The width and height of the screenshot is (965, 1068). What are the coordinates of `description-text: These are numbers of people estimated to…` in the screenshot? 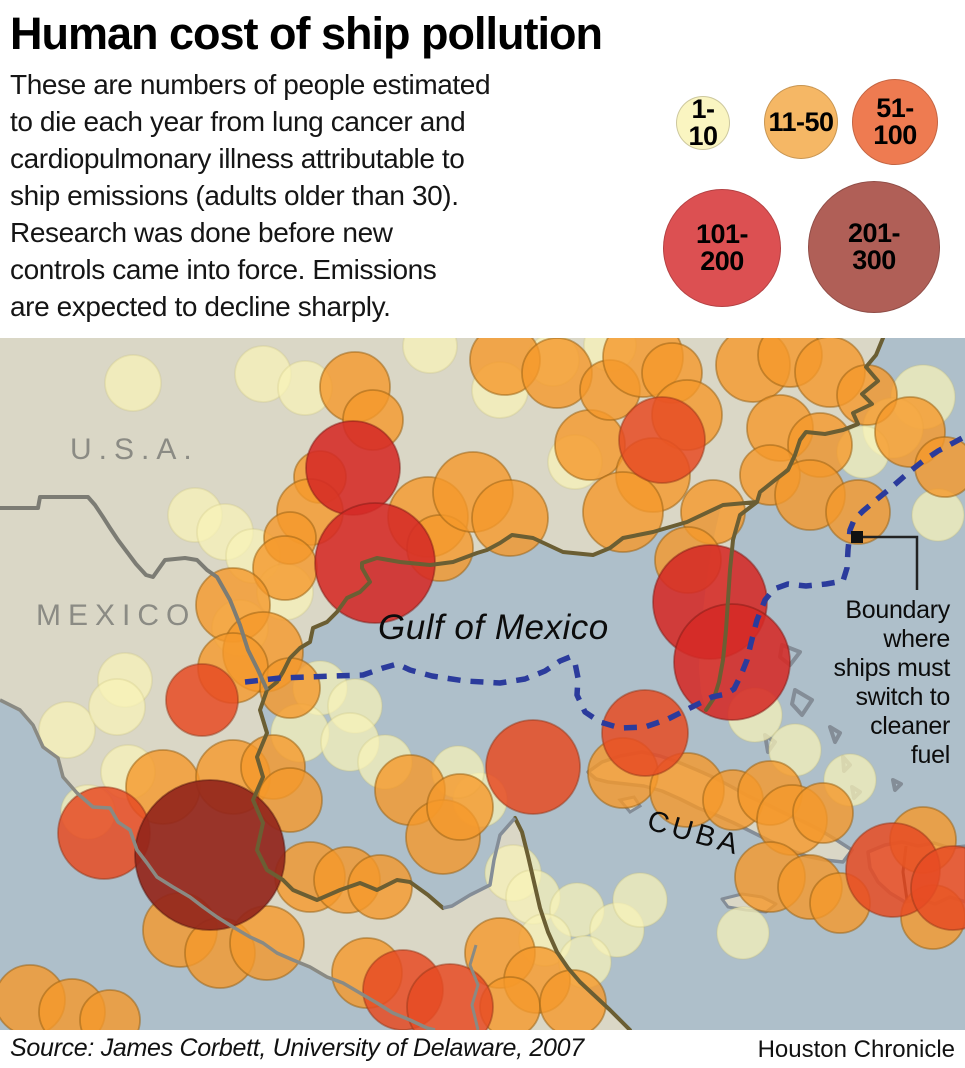 It's located at (250, 195).